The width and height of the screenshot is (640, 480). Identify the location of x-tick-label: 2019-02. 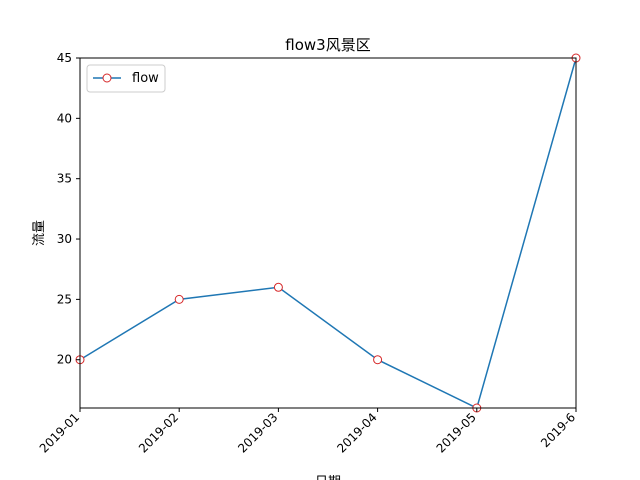
(158, 432).